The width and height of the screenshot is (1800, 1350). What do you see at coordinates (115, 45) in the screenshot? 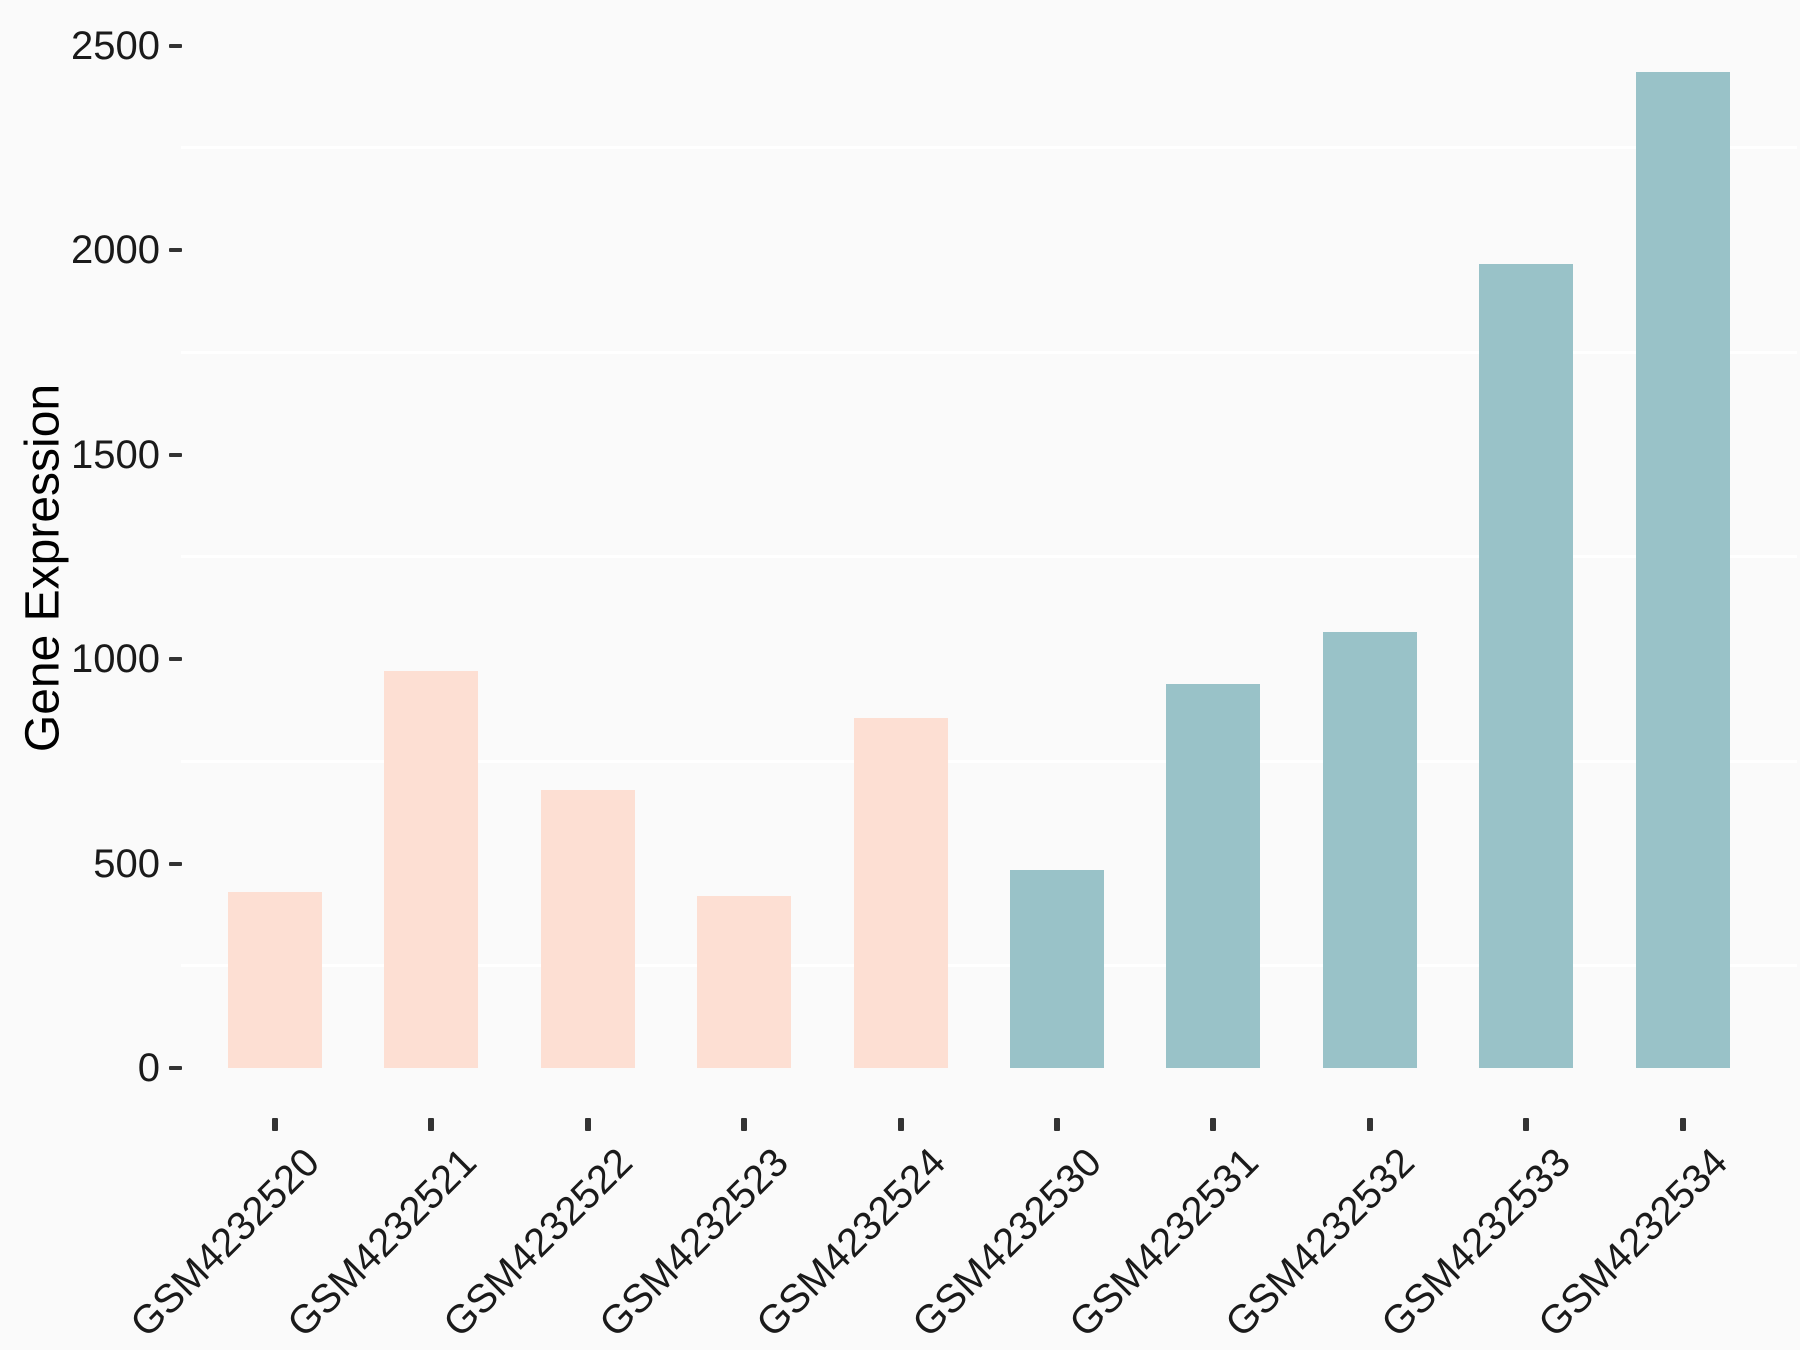
I see `y-tick-label: 2500` at bounding box center [115, 45].